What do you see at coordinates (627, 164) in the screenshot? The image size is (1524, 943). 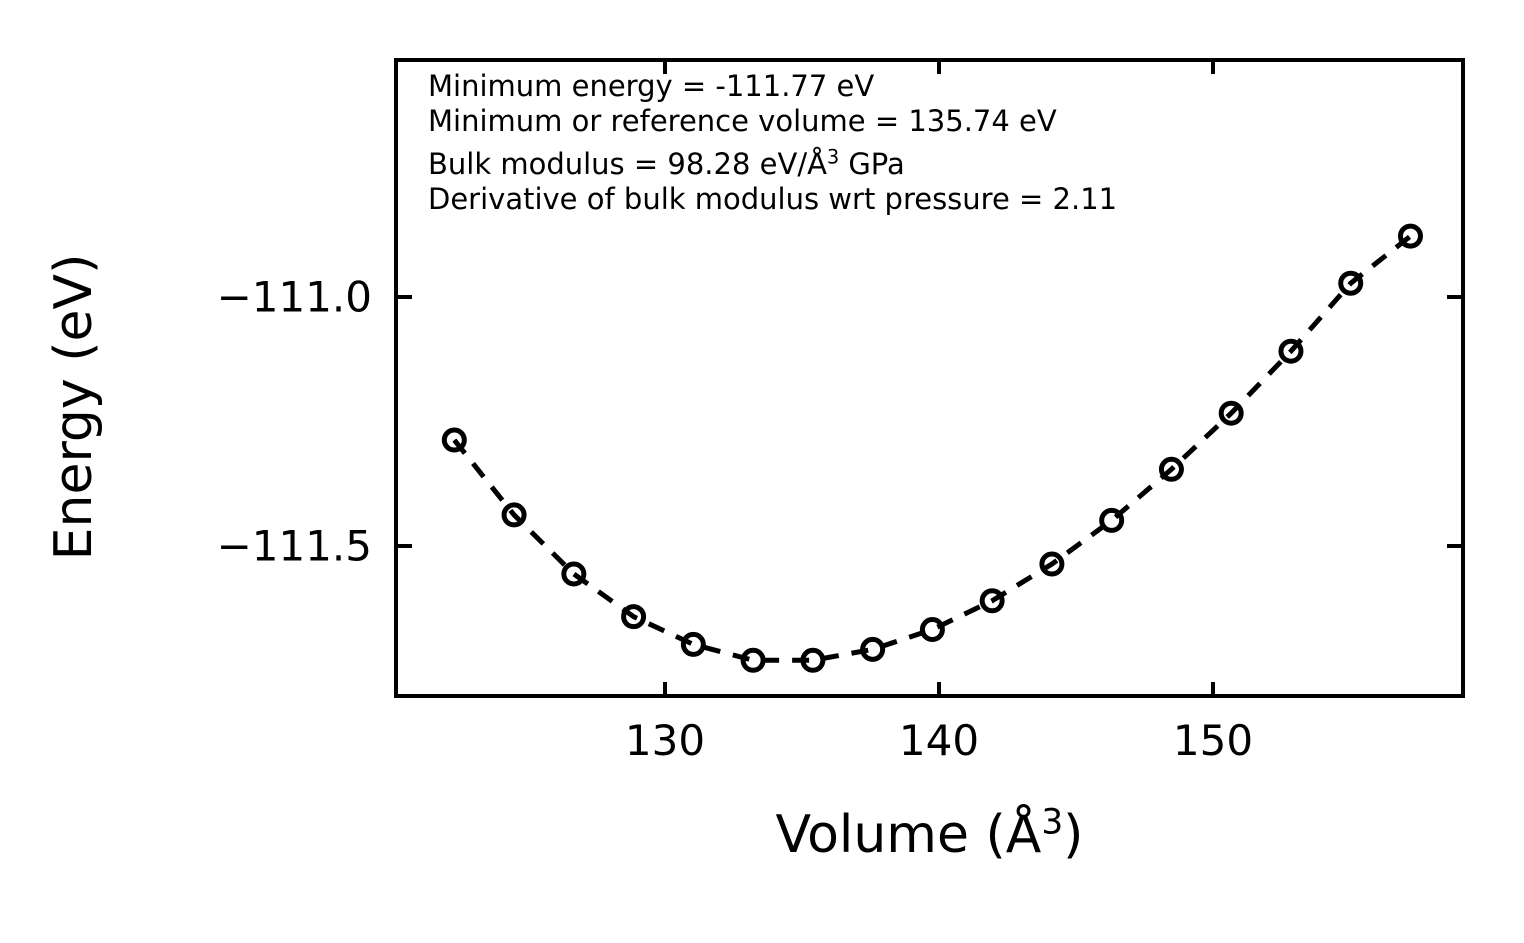 I see `annotation-bulk-modulus-prefix: Bulk modulus = 98.28 eV/Å` at bounding box center [627, 164].